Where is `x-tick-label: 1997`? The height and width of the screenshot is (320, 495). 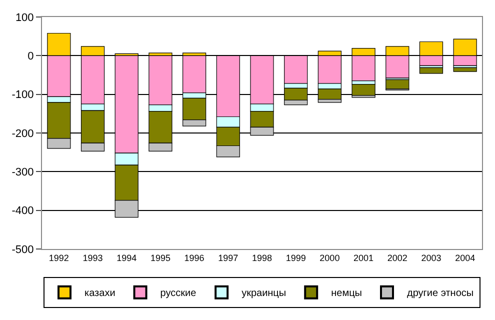
x-tick-label: 1997 is located at coordinates (228, 257).